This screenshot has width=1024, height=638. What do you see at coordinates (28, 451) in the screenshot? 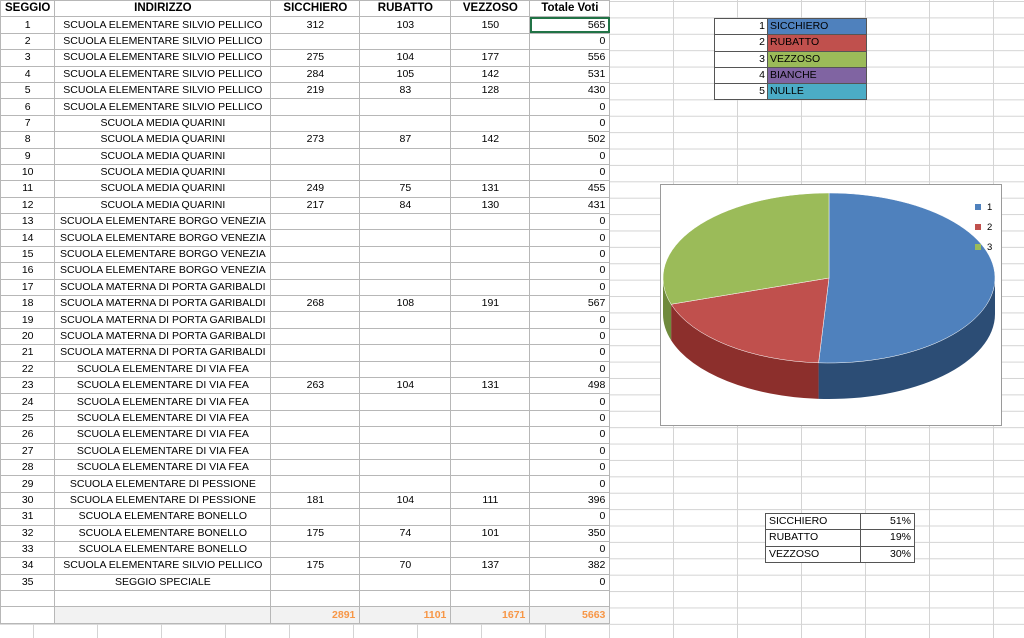
I see `cell-seggio: 27` at bounding box center [28, 451].